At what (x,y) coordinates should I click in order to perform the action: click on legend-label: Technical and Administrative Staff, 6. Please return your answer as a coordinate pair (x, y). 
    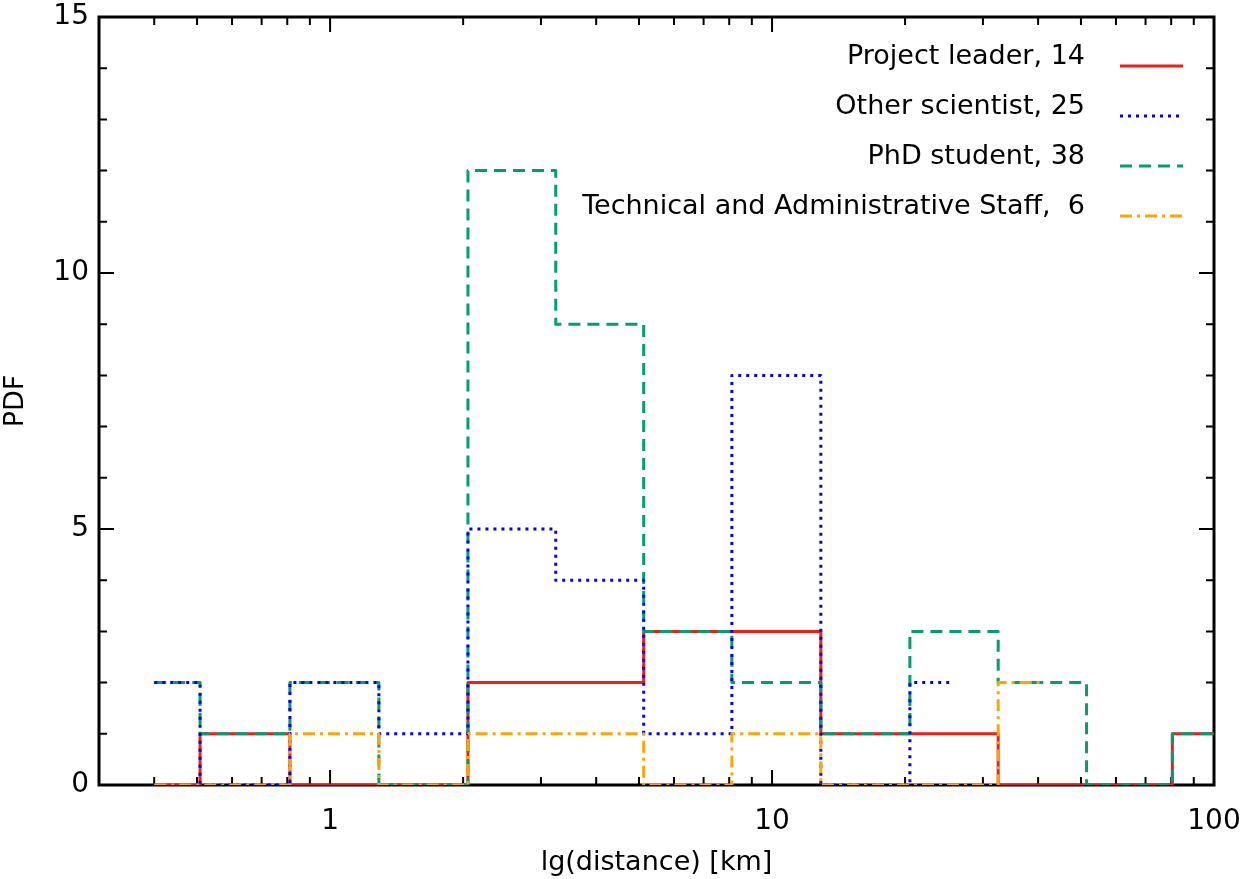
    Looking at the image, I should click on (833, 205).